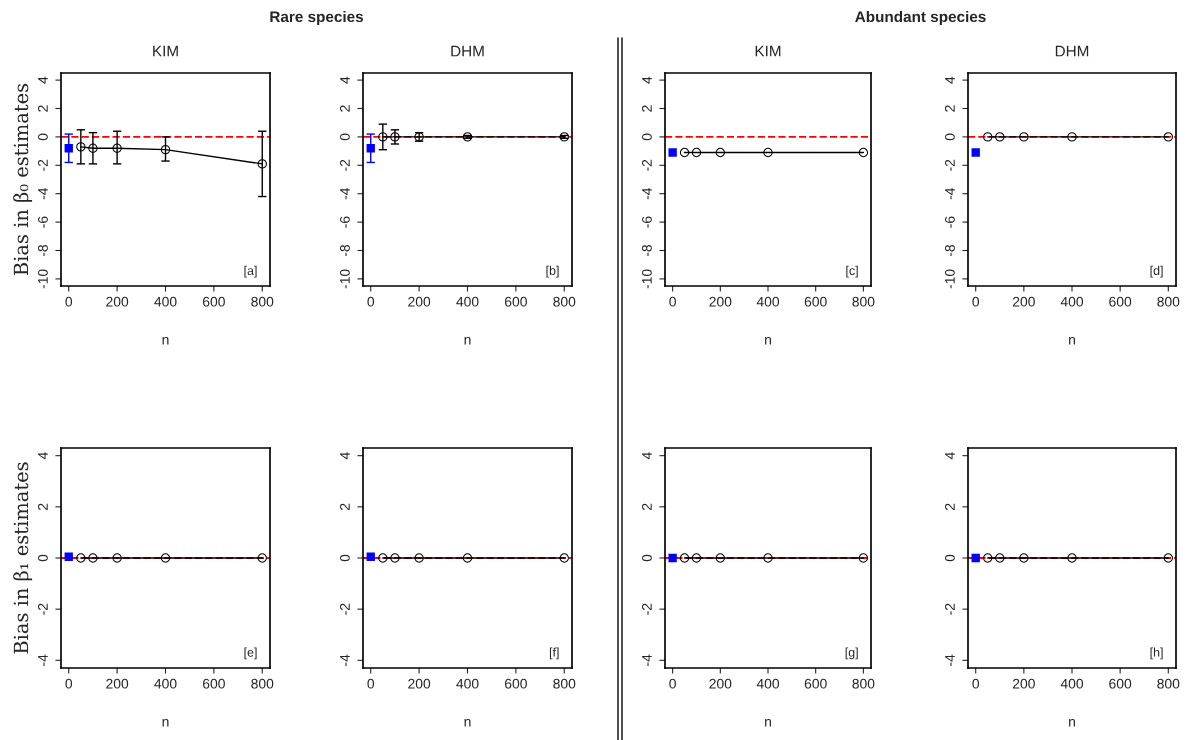 The height and width of the screenshot is (740, 1190). Describe the element at coordinates (250, 653) in the screenshot. I see `annotation: [e]` at that location.